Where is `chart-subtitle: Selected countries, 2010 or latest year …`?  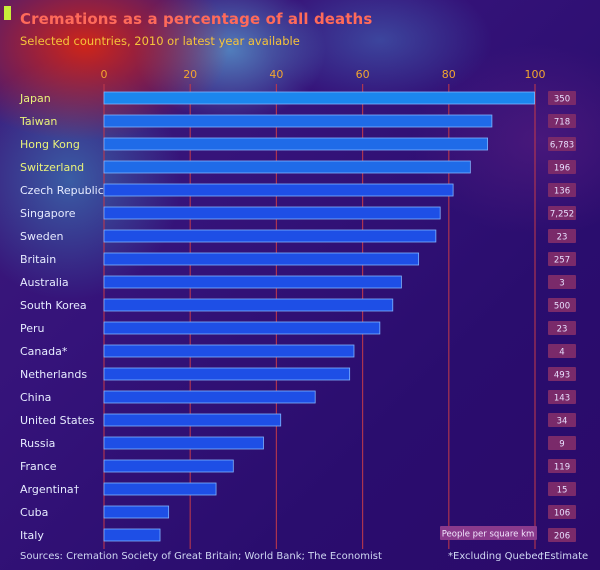 chart-subtitle: Selected countries, 2010 or latest year … is located at coordinates (160, 41).